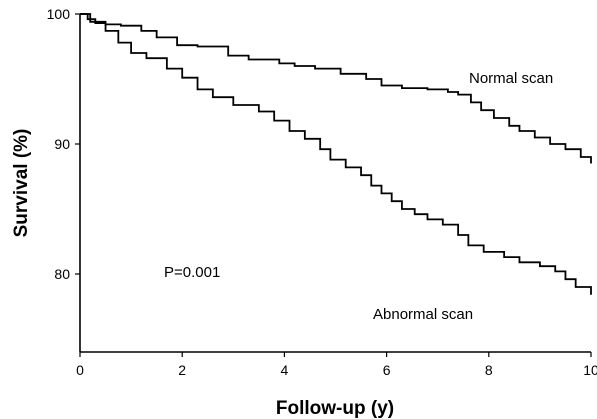 Image resolution: width=597 pixels, height=419 pixels. Describe the element at coordinates (21, 183) in the screenshot. I see `y-axis-title: Survival (%)` at that location.